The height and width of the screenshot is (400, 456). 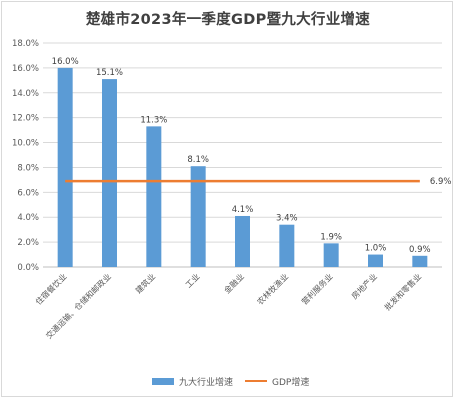 What do you see at coordinates (25, 44) in the screenshot?
I see `y-tick-label: 18.0%` at bounding box center [25, 44].